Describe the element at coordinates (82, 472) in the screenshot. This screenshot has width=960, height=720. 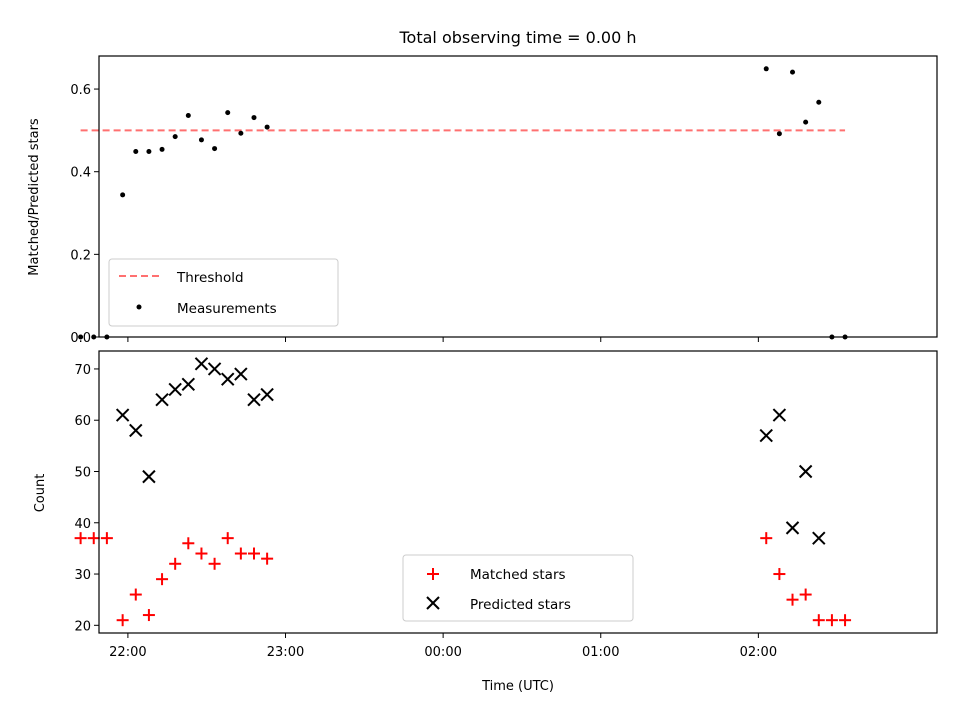
I see `count-y-tick-label: 50` at that location.